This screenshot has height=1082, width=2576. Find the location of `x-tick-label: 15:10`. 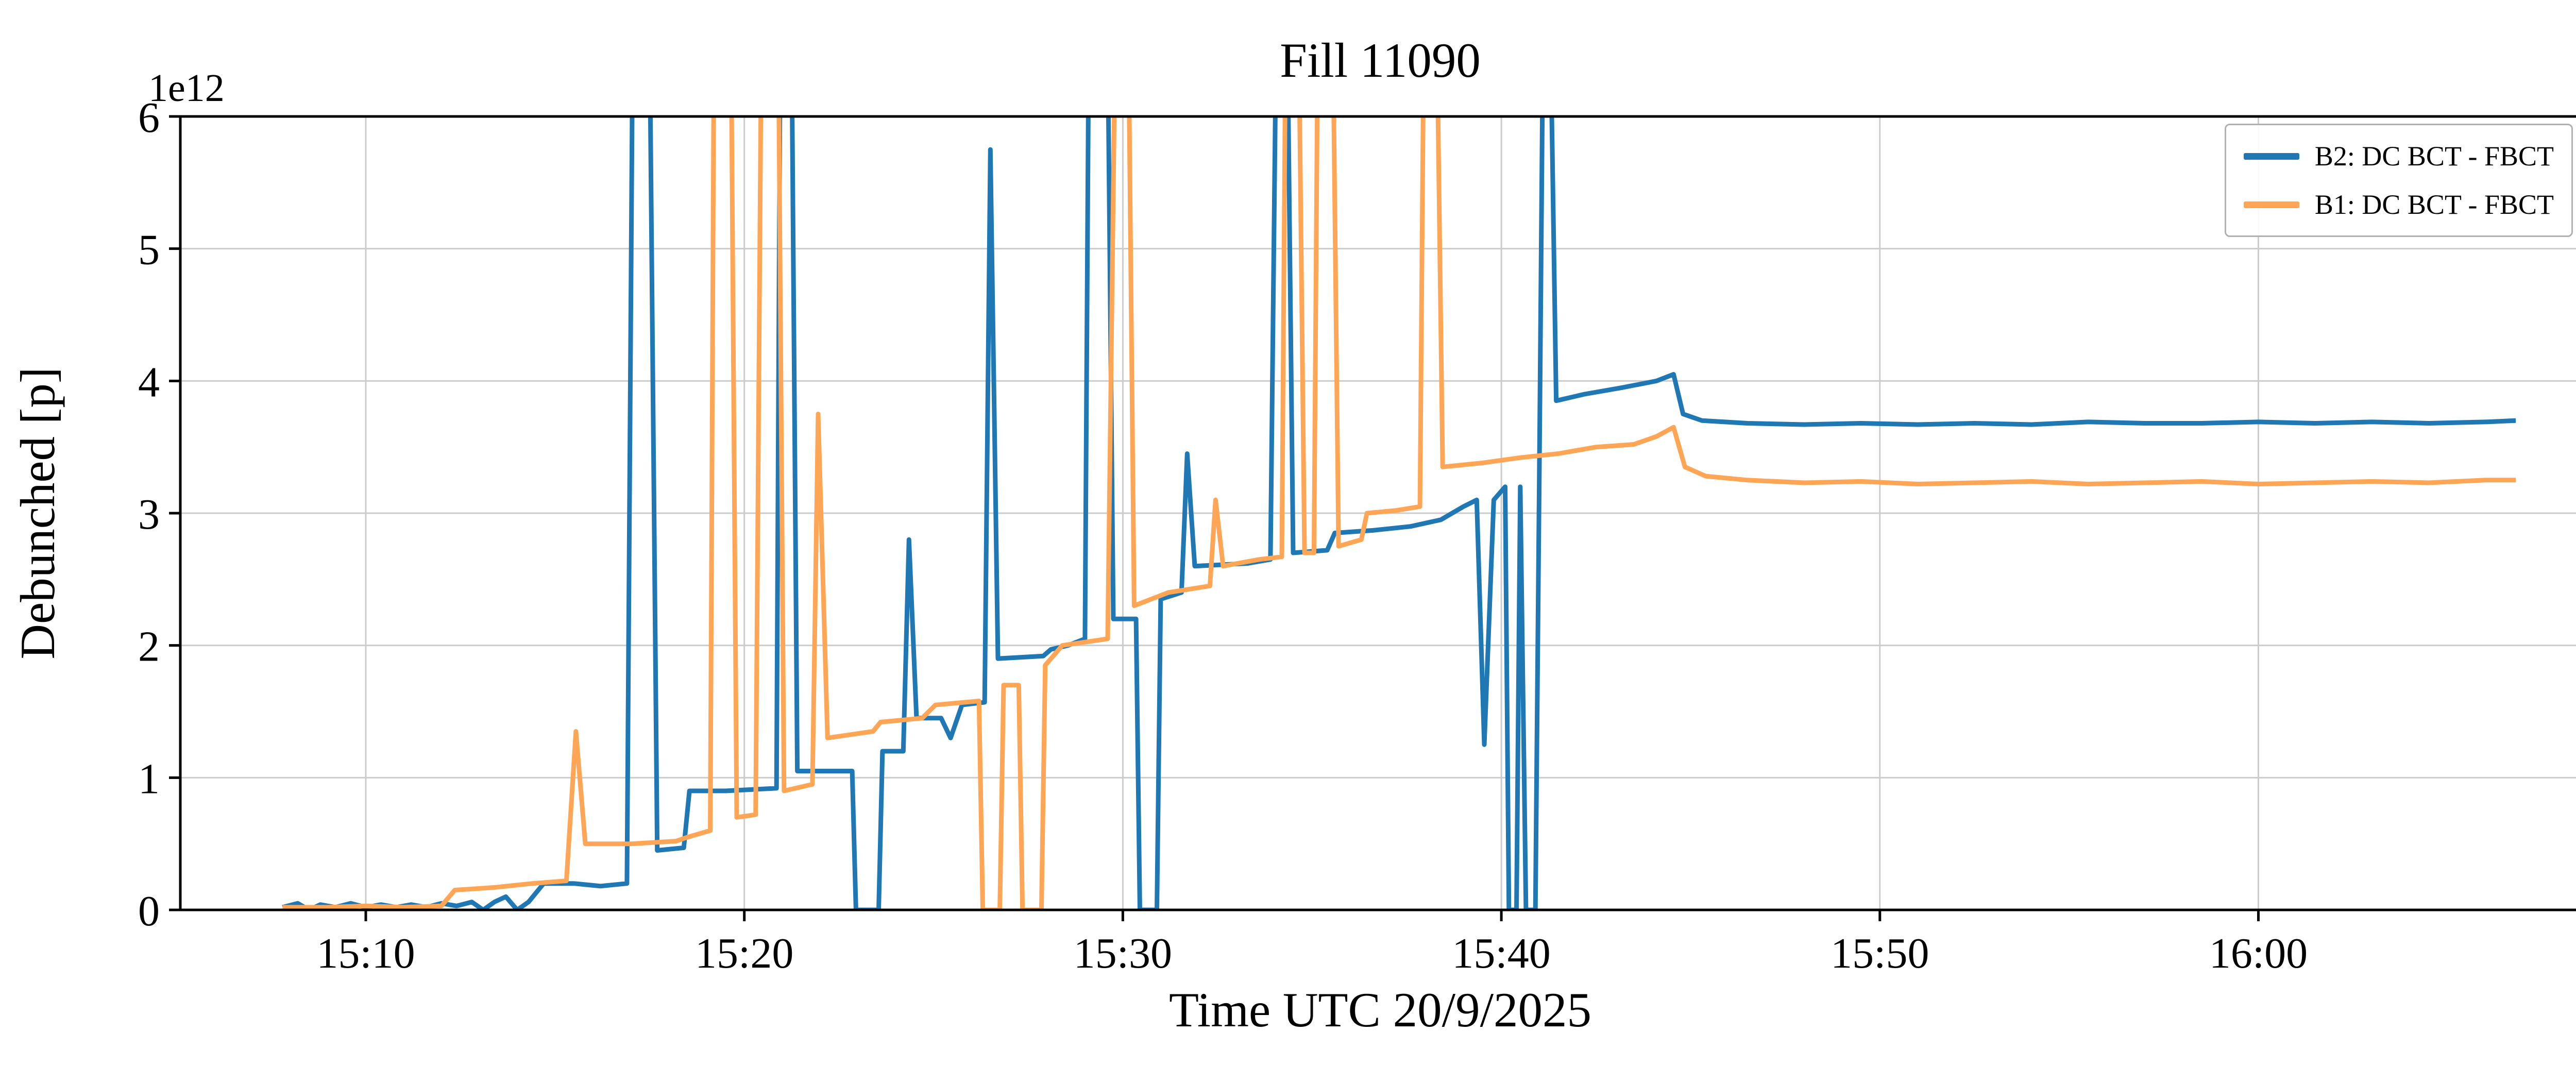

x-tick-label: 15:10 is located at coordinates (365, 953).